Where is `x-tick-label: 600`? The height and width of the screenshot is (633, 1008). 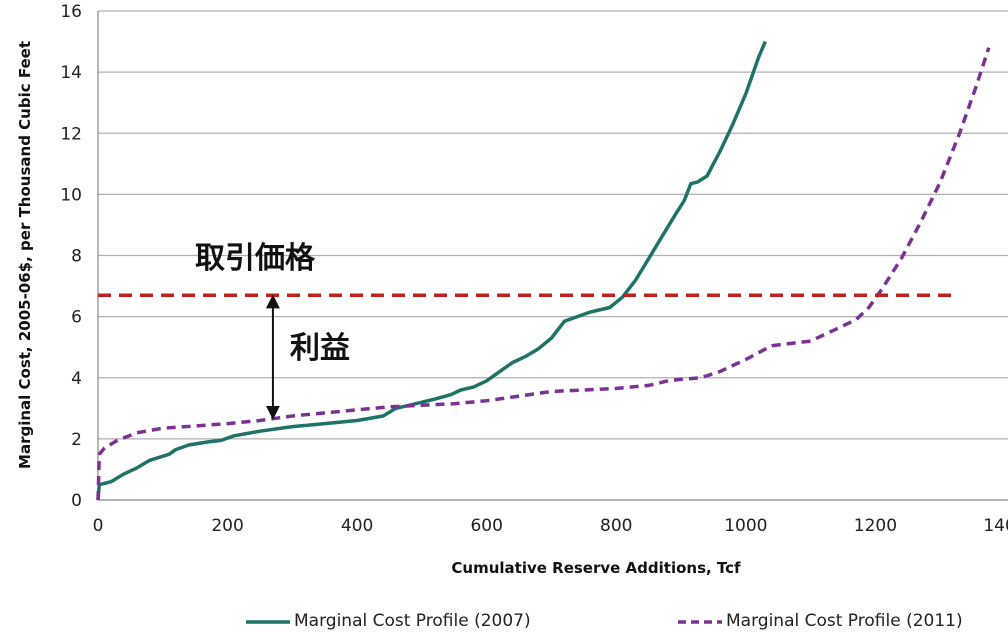
x-tick-label: 600 is located at coordinates (486, 526).